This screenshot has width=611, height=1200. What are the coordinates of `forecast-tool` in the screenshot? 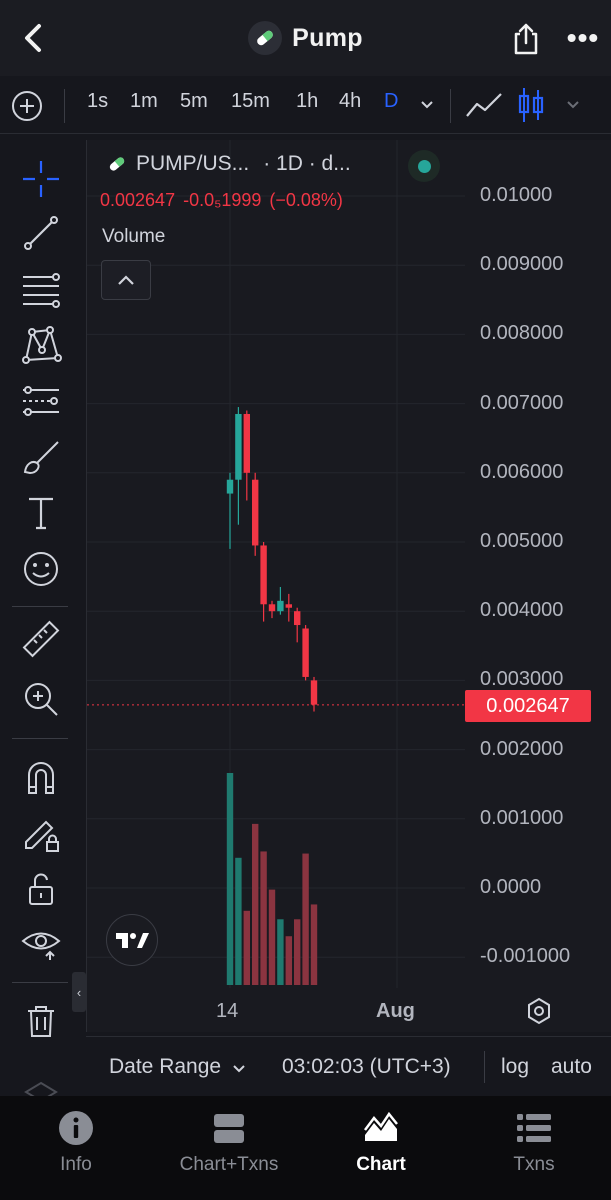 It's located at (41, 401).